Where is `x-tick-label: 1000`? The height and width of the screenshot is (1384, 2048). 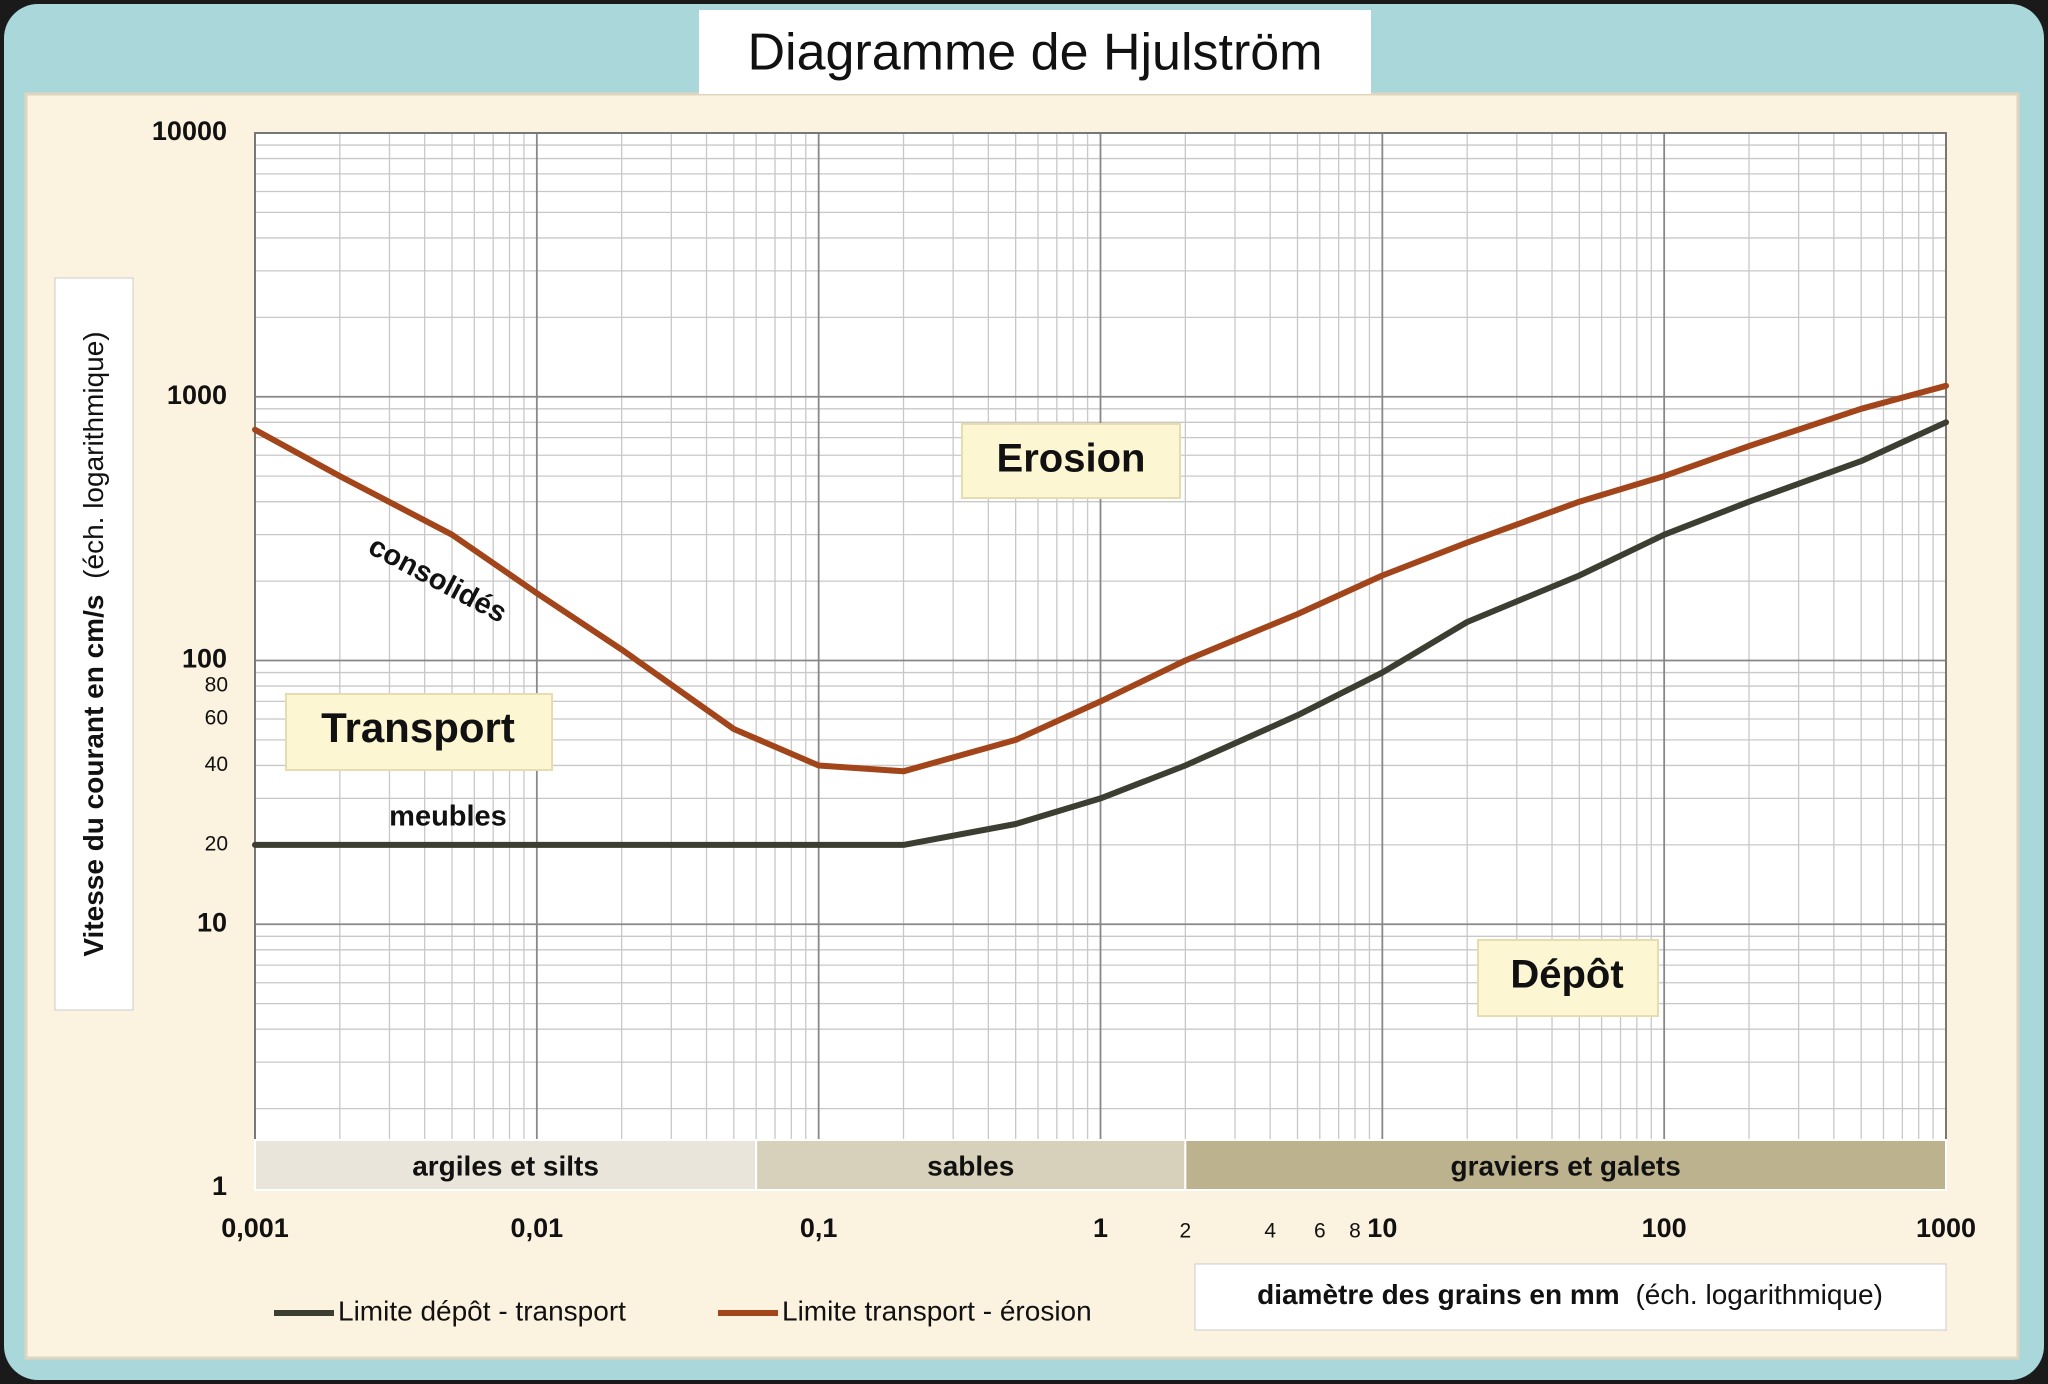 x-tick-label: 1000 is located at coordinates (1946, 1228).